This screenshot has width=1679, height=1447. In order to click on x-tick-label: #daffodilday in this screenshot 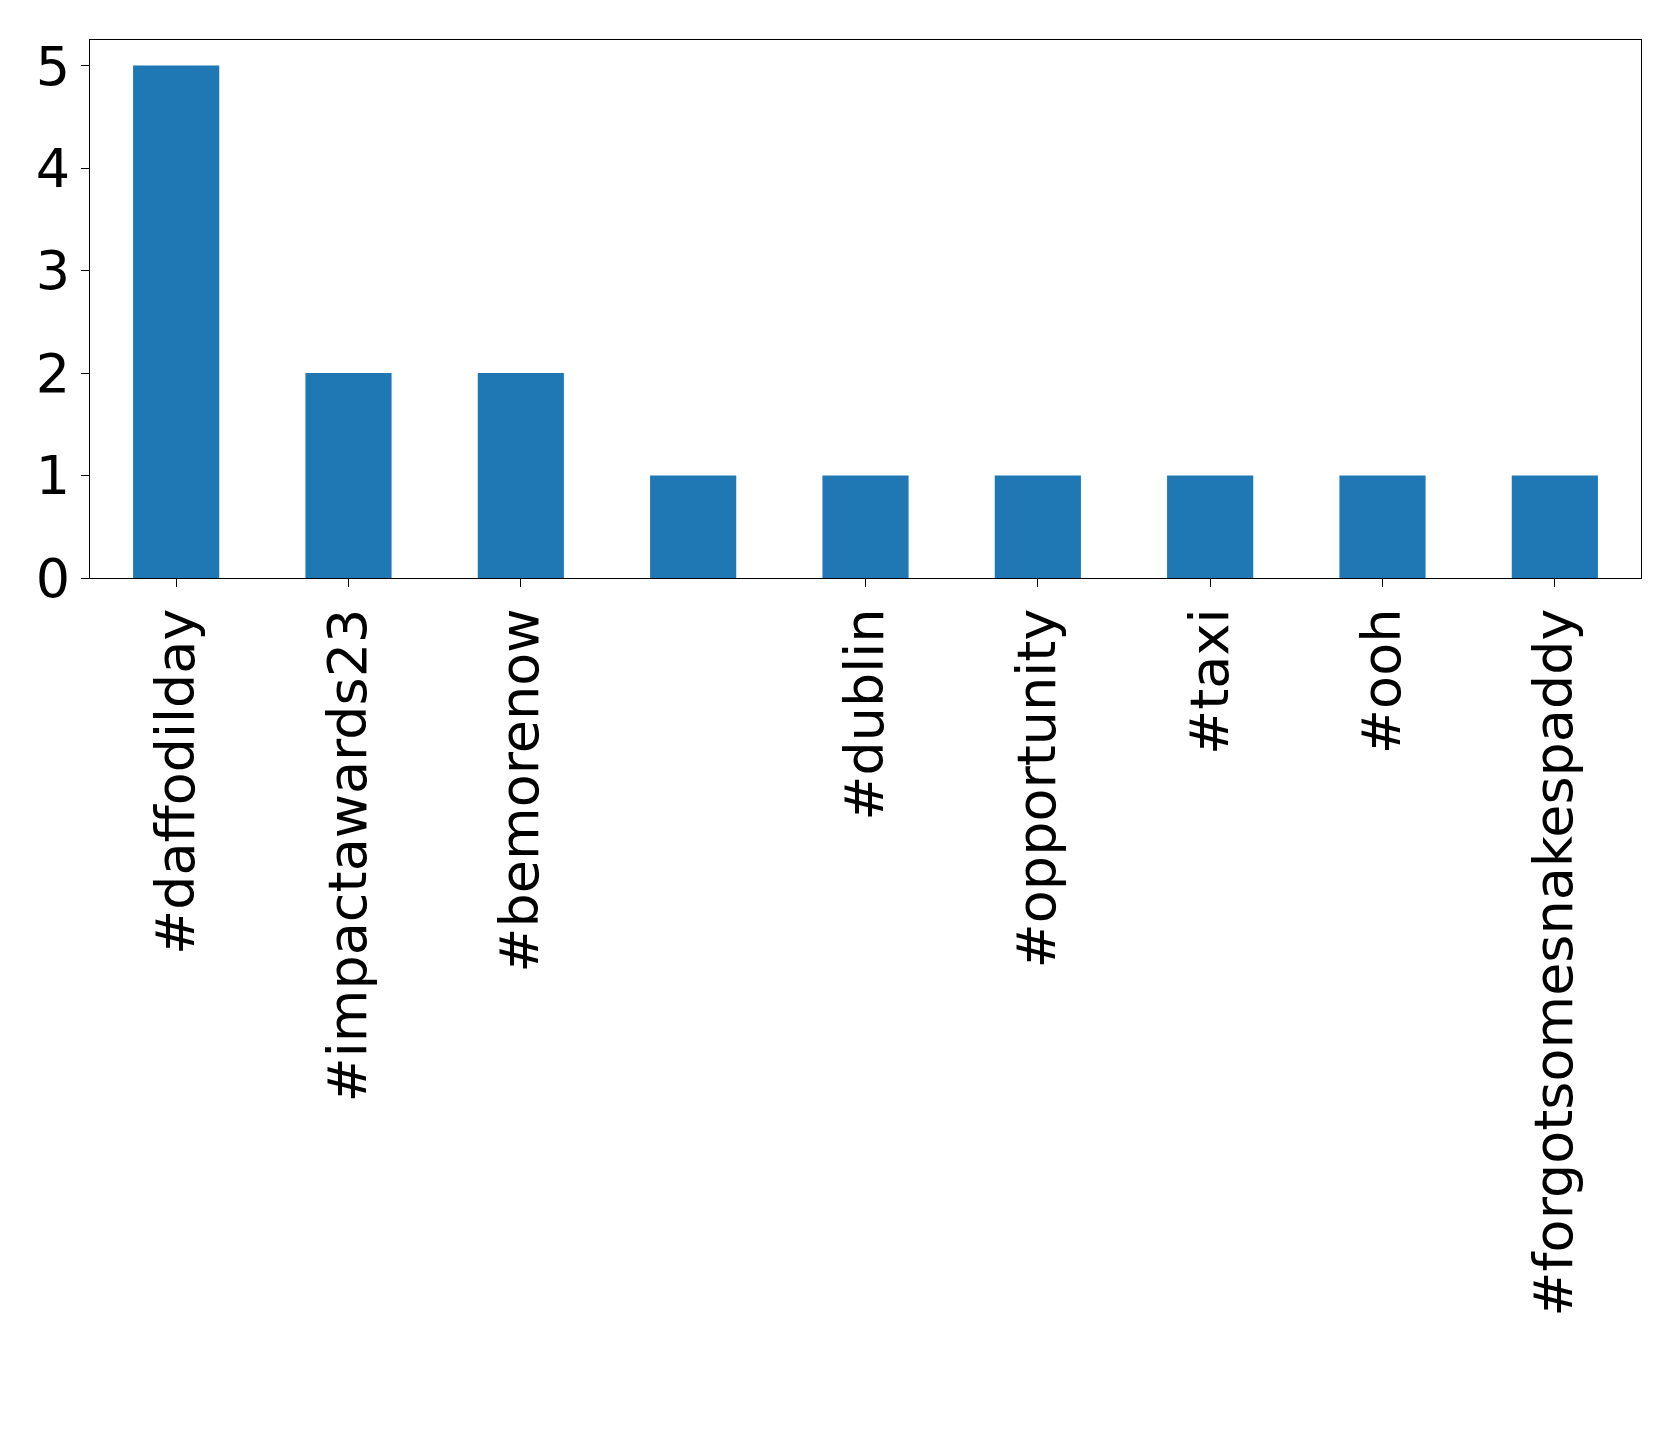, I will do `click(175, 782)`.